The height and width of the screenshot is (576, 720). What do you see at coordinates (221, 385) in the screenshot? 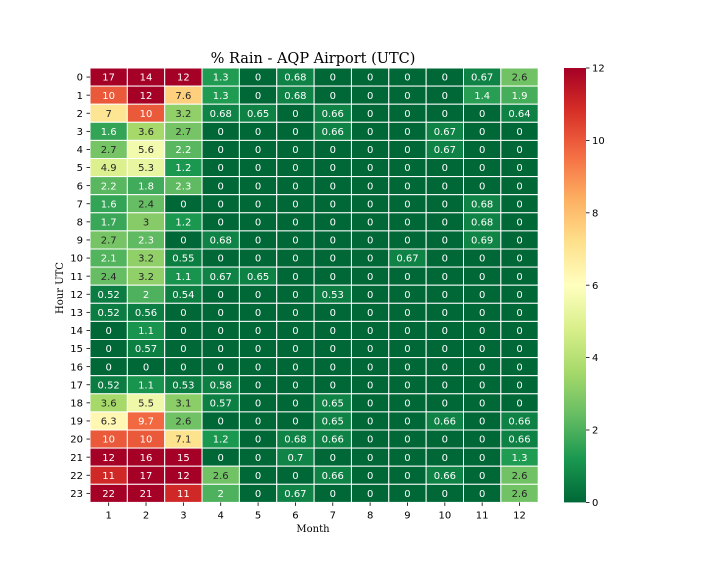
I see `cell-value-label: 0.58` at bounding box center [221, 385].